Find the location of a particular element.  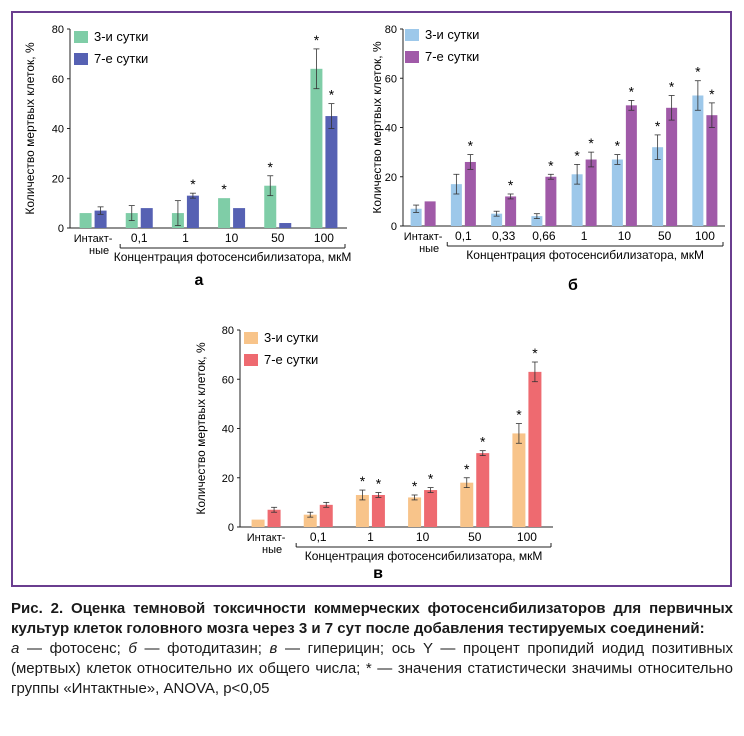

x-tick-label: 100 is located at coordinates (527, 537).